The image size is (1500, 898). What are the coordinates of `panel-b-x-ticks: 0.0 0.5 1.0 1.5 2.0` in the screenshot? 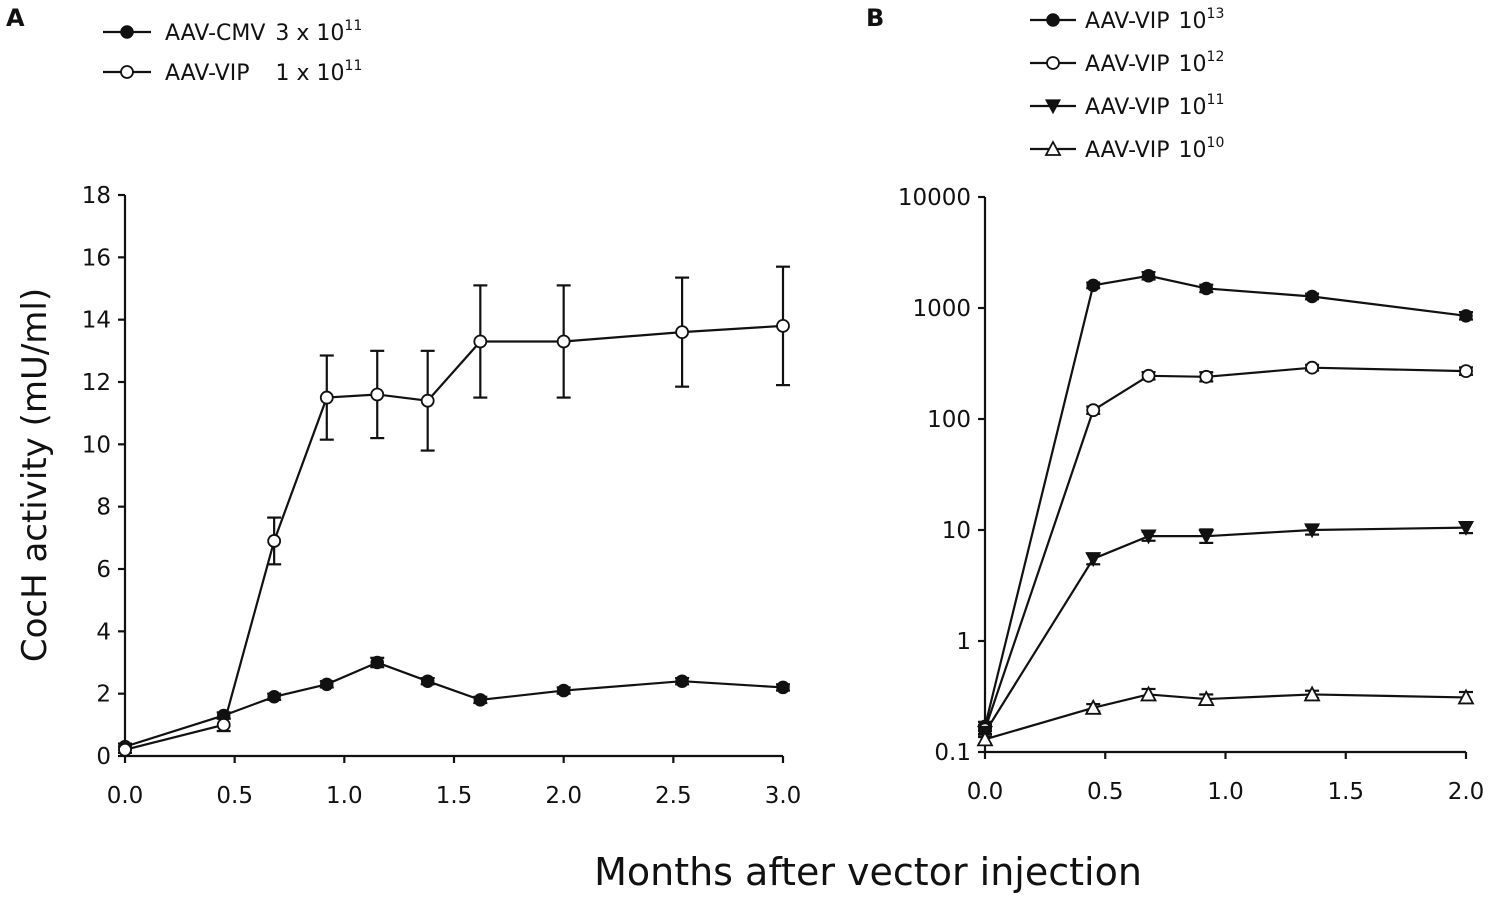 It's located at (1226, 778).